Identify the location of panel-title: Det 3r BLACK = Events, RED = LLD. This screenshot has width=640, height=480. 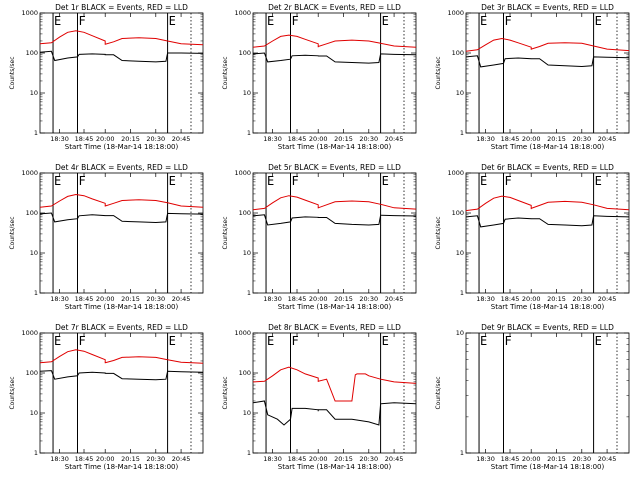
(547, 7).